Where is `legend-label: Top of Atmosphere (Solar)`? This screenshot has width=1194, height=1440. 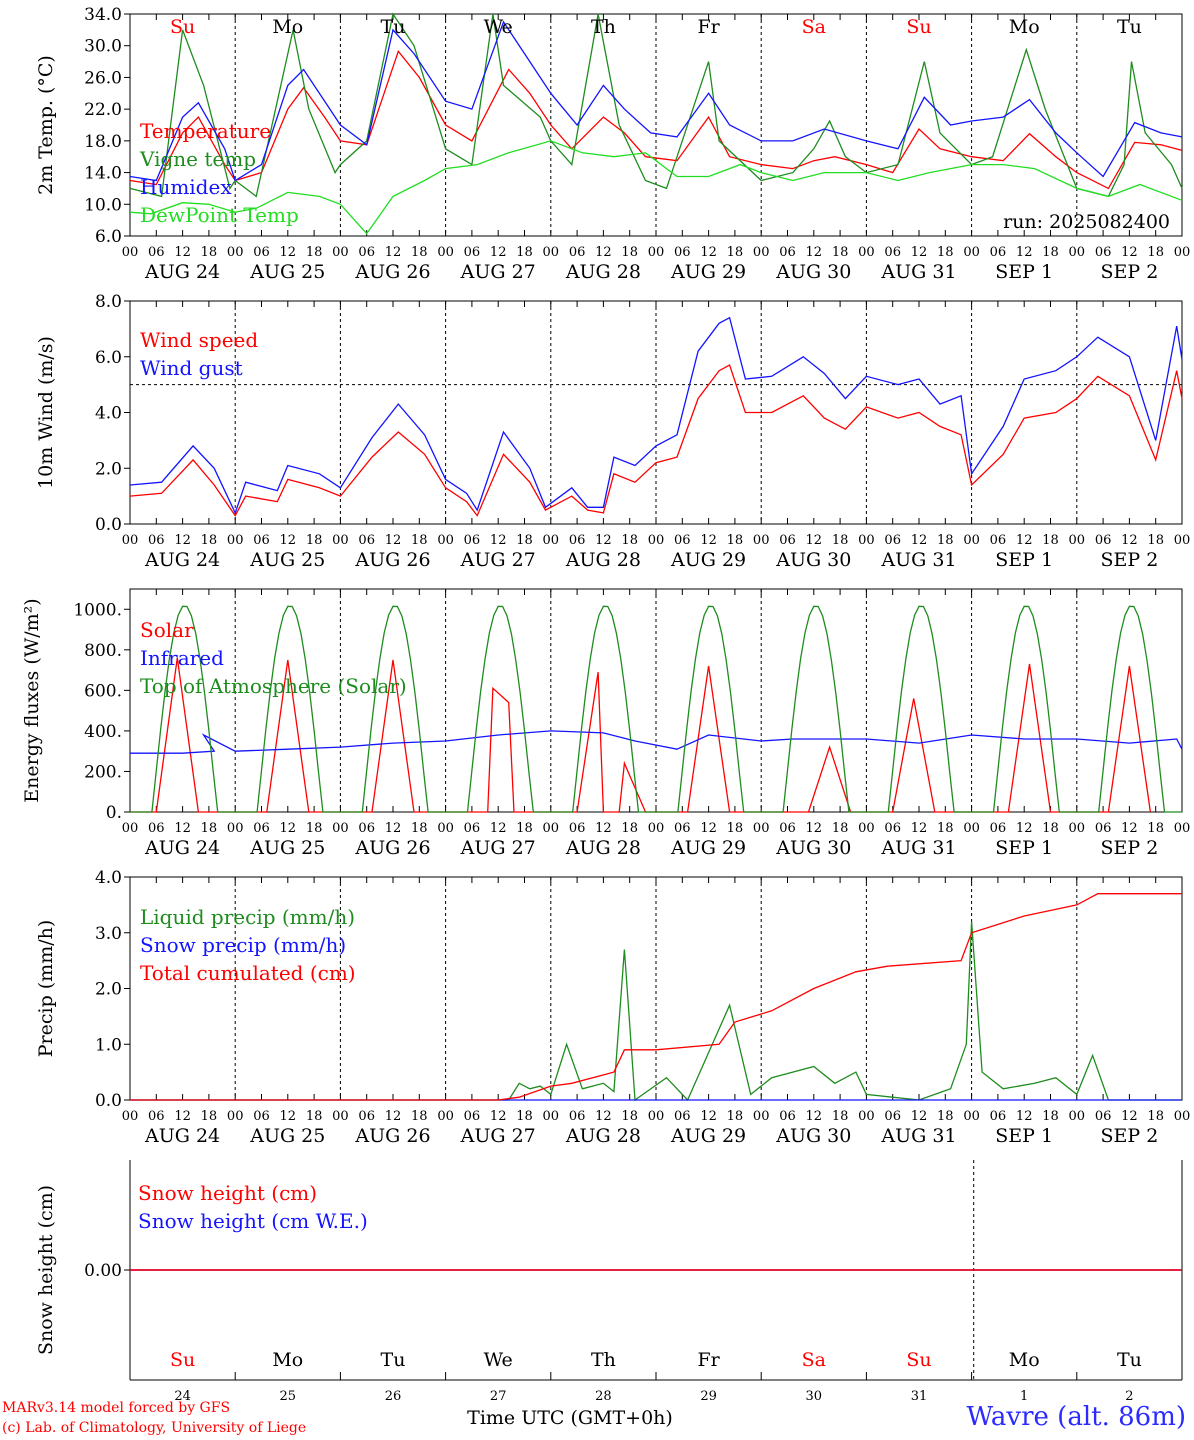 legend-label: Top of Atmosphere (Solar) is located at coordinates (273, 686).